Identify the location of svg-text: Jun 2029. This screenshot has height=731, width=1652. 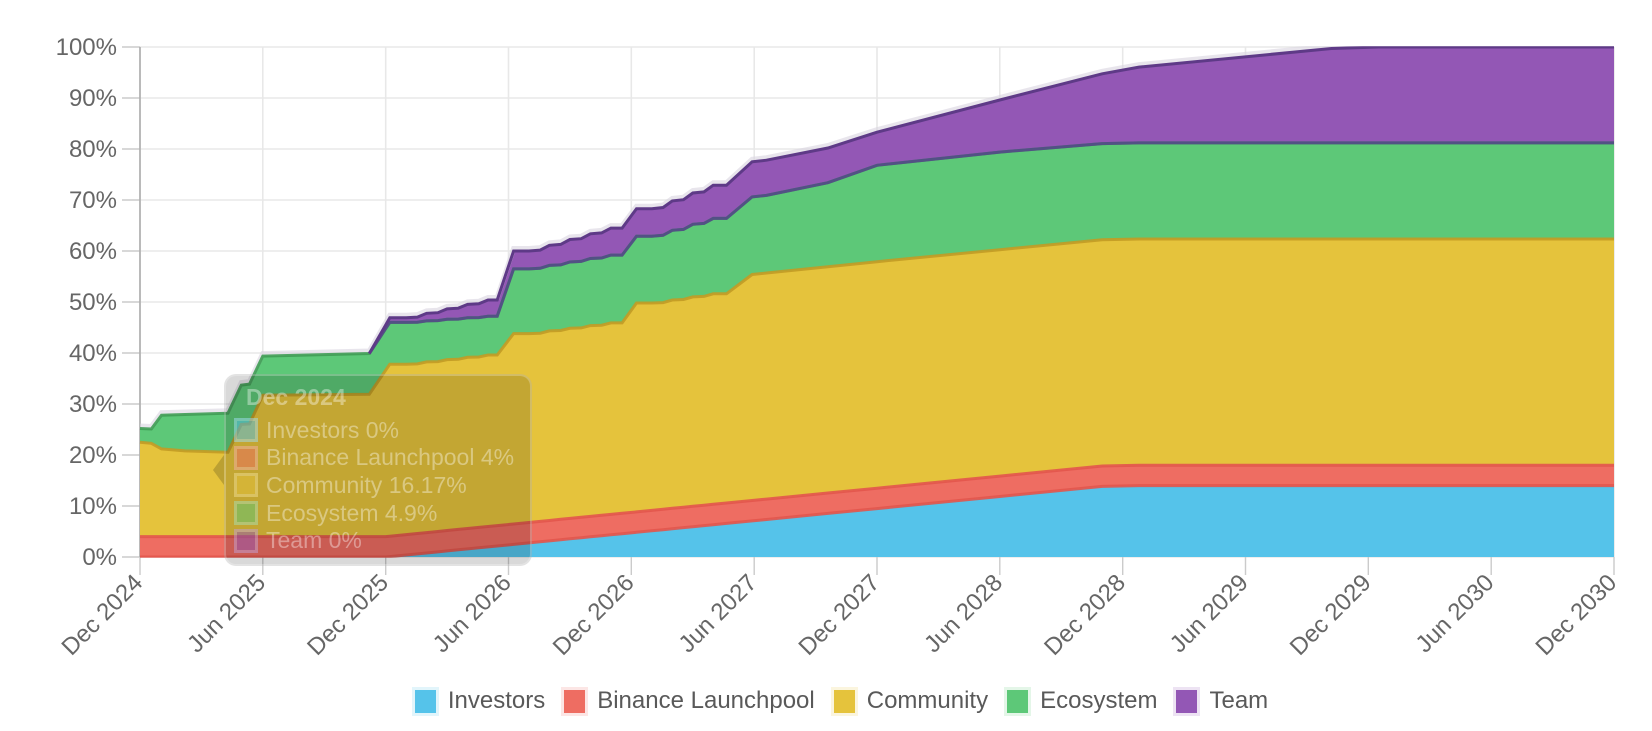
(1209, 613).